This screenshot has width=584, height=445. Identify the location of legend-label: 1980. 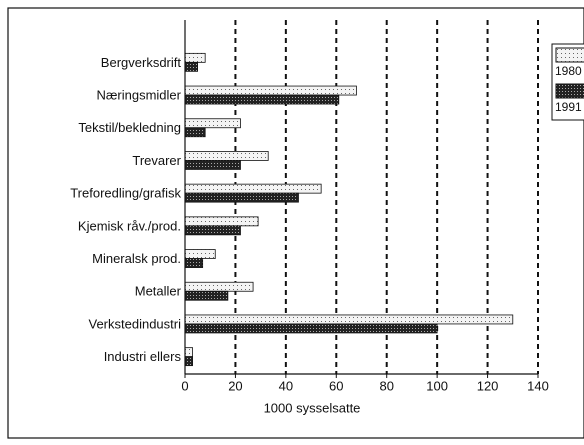
(568, 71).